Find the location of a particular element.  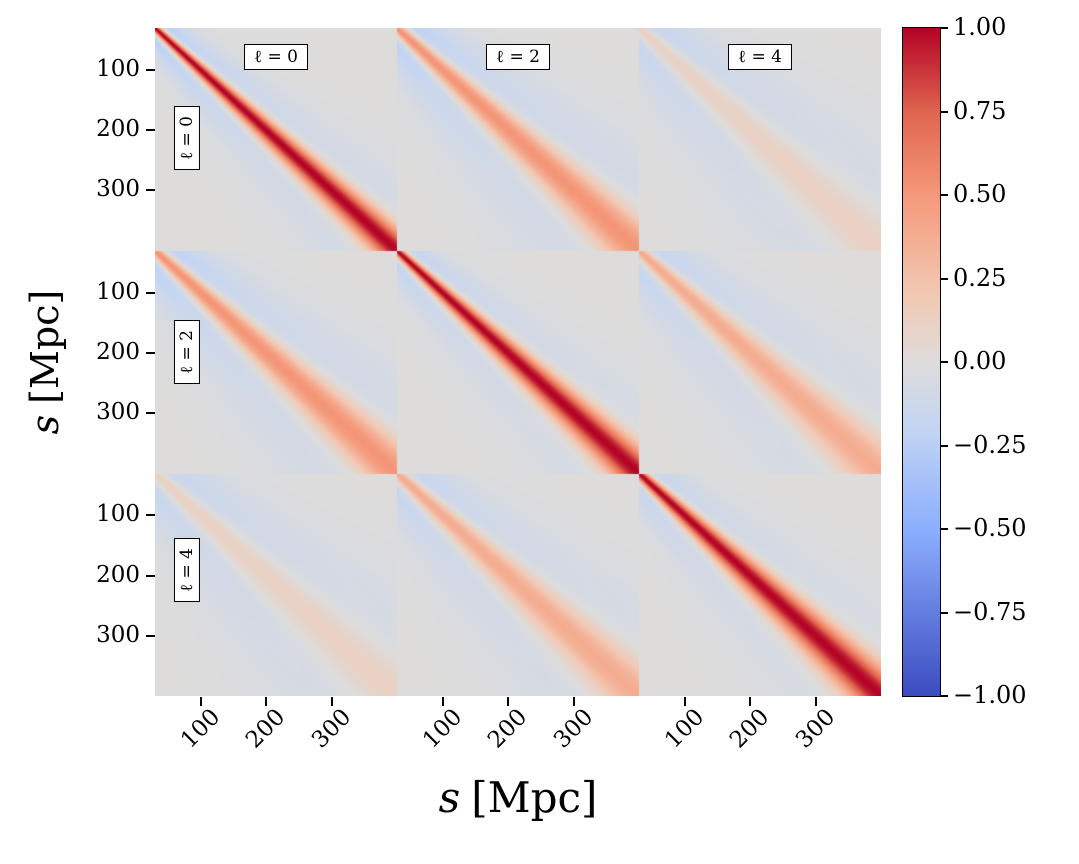

colorbar-tick-label: 0.50 is located at coordinates (980, 194).